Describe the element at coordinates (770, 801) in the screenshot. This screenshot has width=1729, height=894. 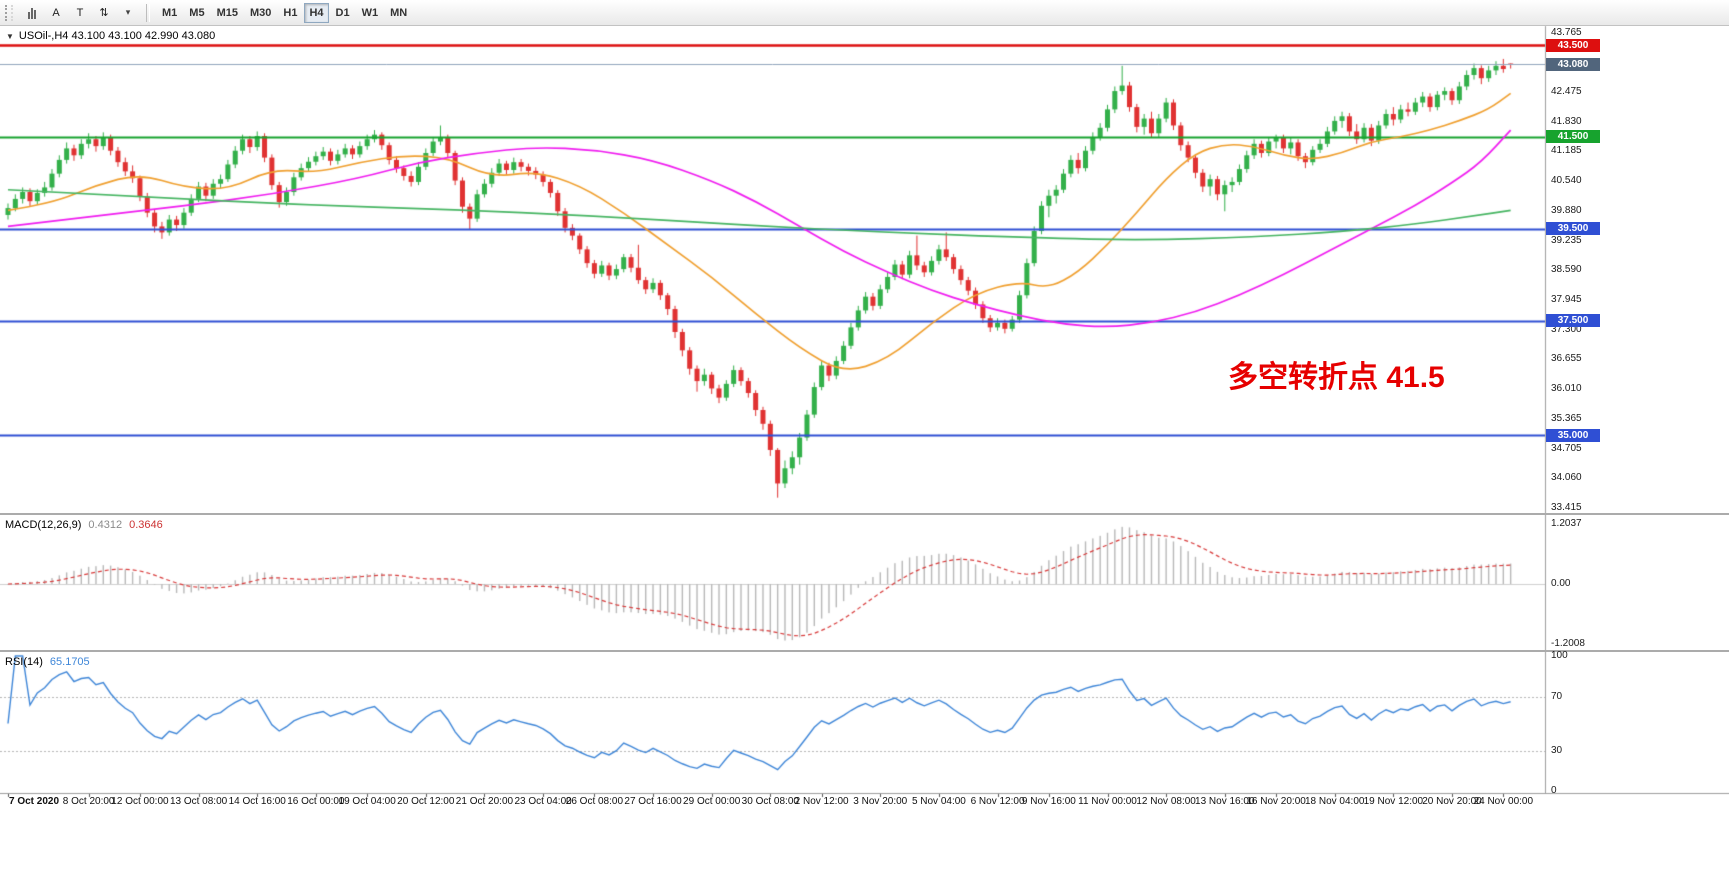
I see `time-axis-label: 30 Oct 08:00` at that location.